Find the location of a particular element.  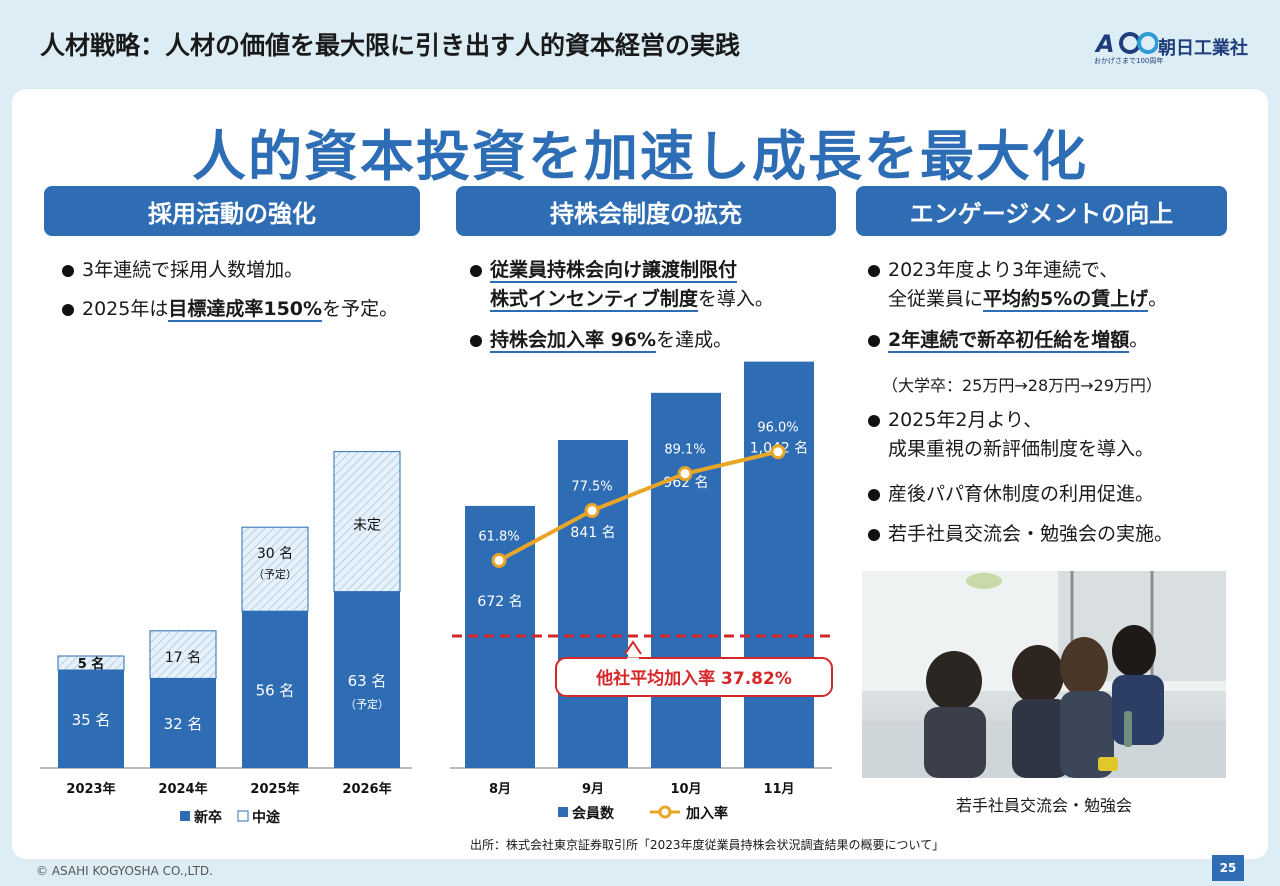

bar-label-new-2: 56 名 is located at coordinates (275, 691).